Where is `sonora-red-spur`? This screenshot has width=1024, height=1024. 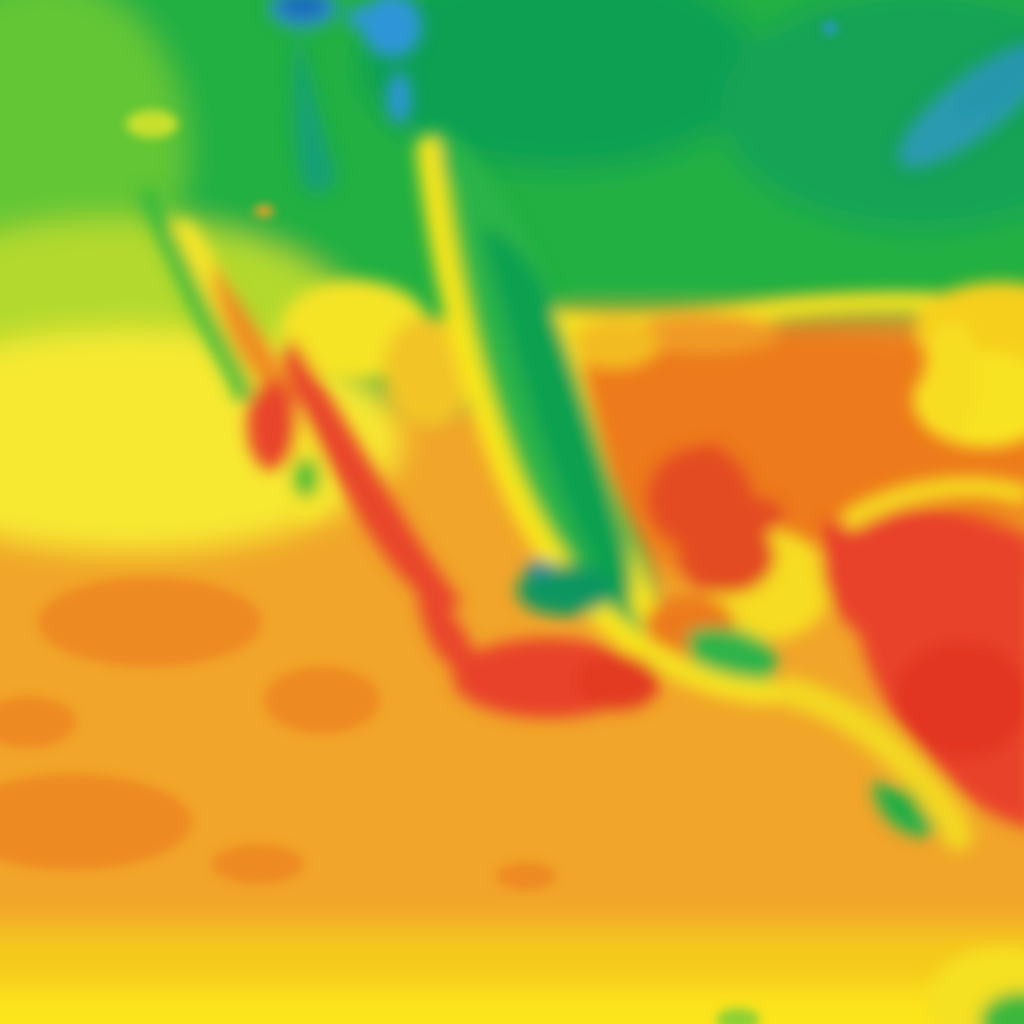 sonora-red-spur is located at coordinates (272, 425).